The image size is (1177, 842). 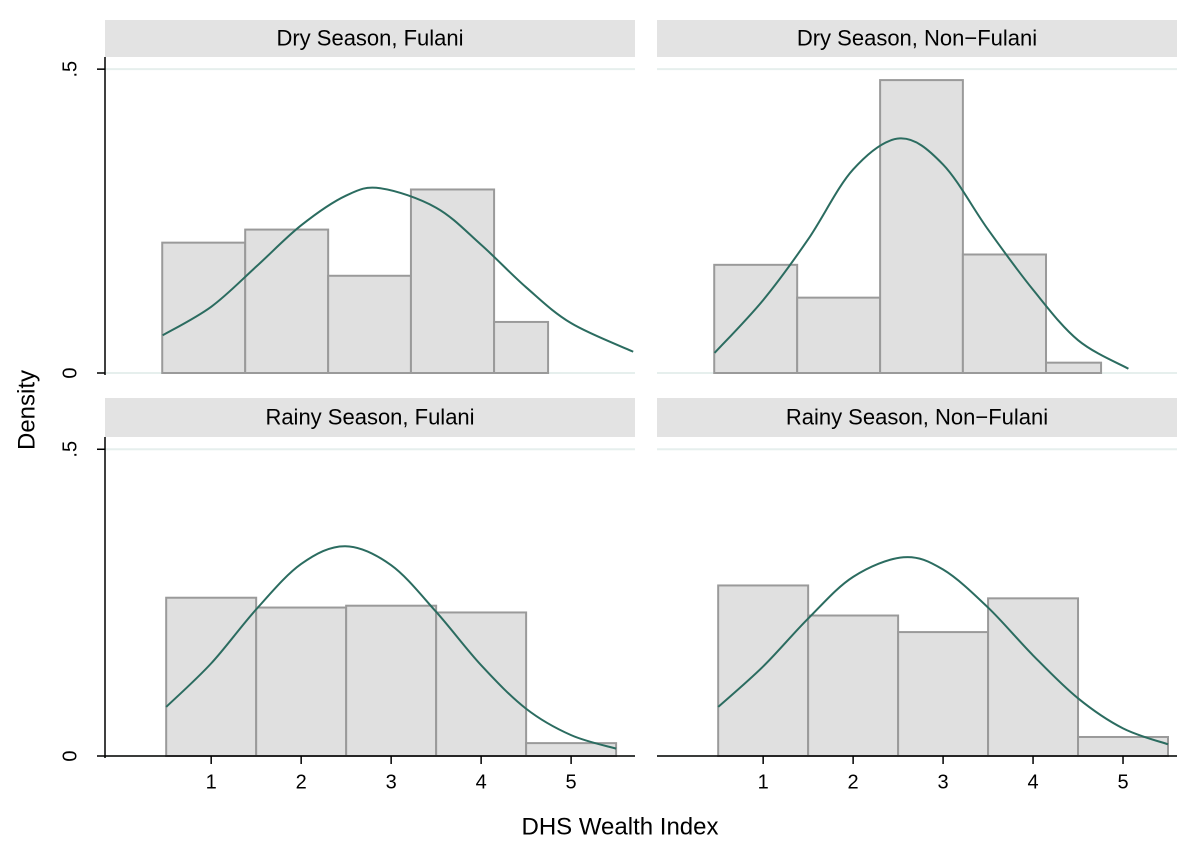 I want to click on x-axis-label: DHS Wealth Index, so click(x=620, y=826).